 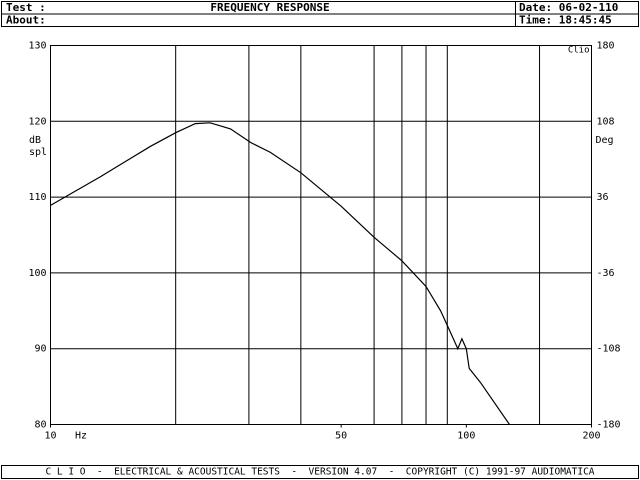 What do you see at coordinates (603, 197) in the screenshot?
I see `y2-tick-label: 36` at bounding box center [603, 197].